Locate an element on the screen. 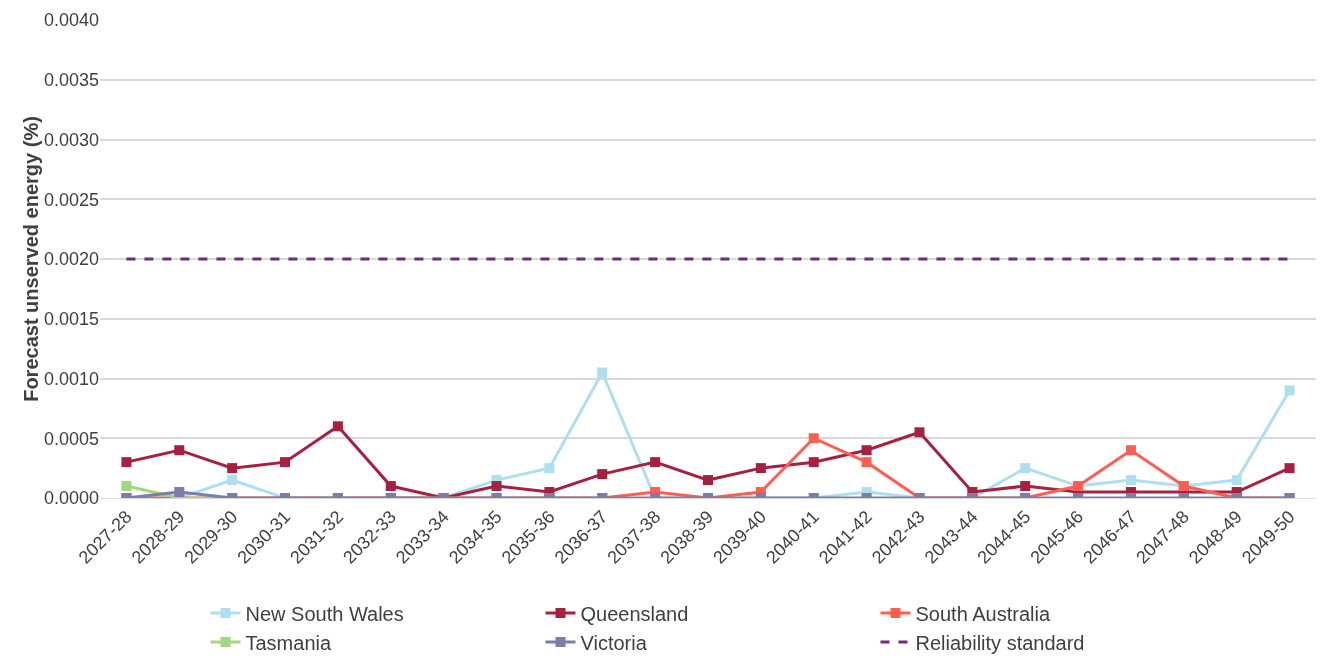 This screenshot has height=672, width=1336. y-tick-label: 0.0005 is located at coordinates (71, 438).